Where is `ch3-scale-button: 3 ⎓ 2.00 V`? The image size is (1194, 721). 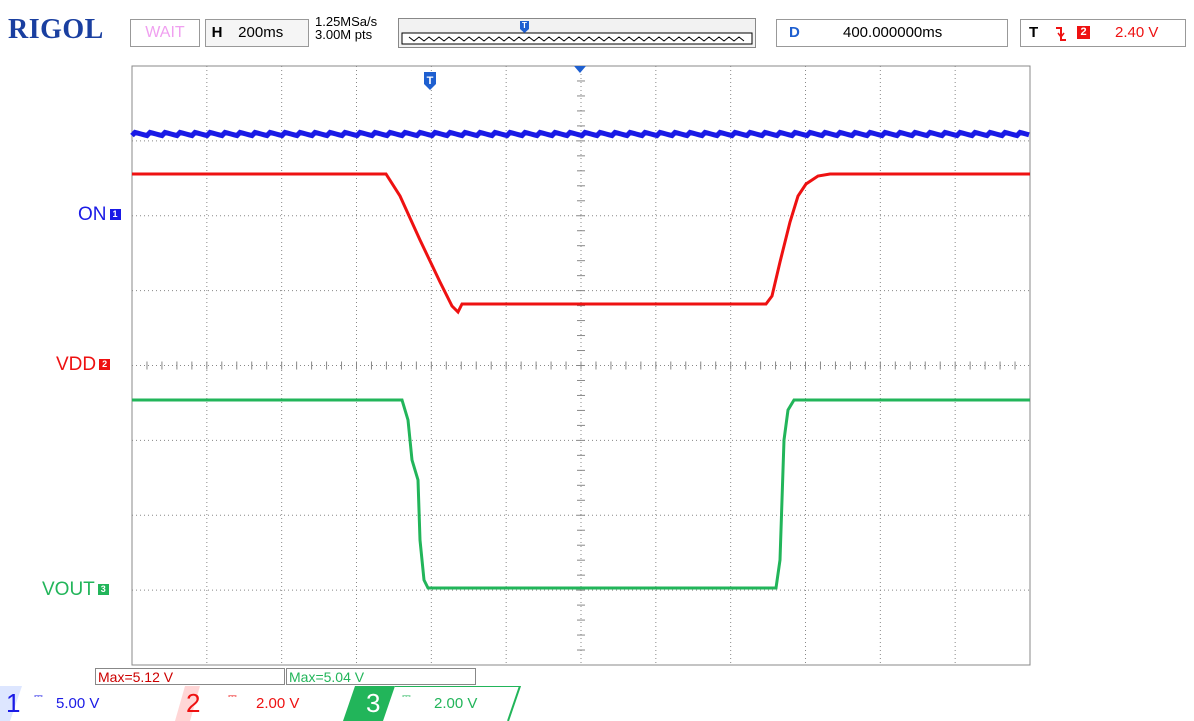
ch3-scale-button: 3 ⎓ 2.00 V is located at coordinates (435, 703).